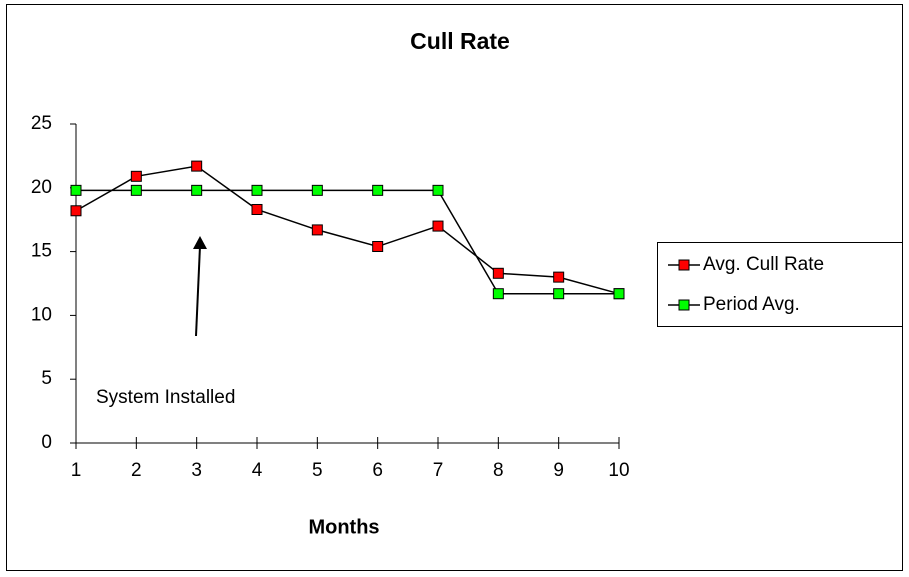 Image resolution: width=909 pixels, height=577 pixels. What do you see at coordinates (460, 41) in the screenshot?
I see `chart-title: Cull Rate` at bounding box center [460, 41].